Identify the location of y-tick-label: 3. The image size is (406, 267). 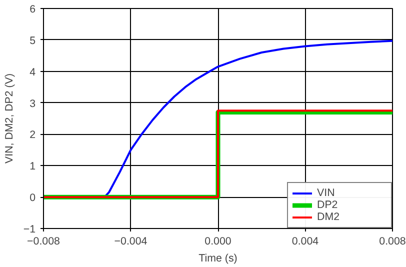
(33, 104).